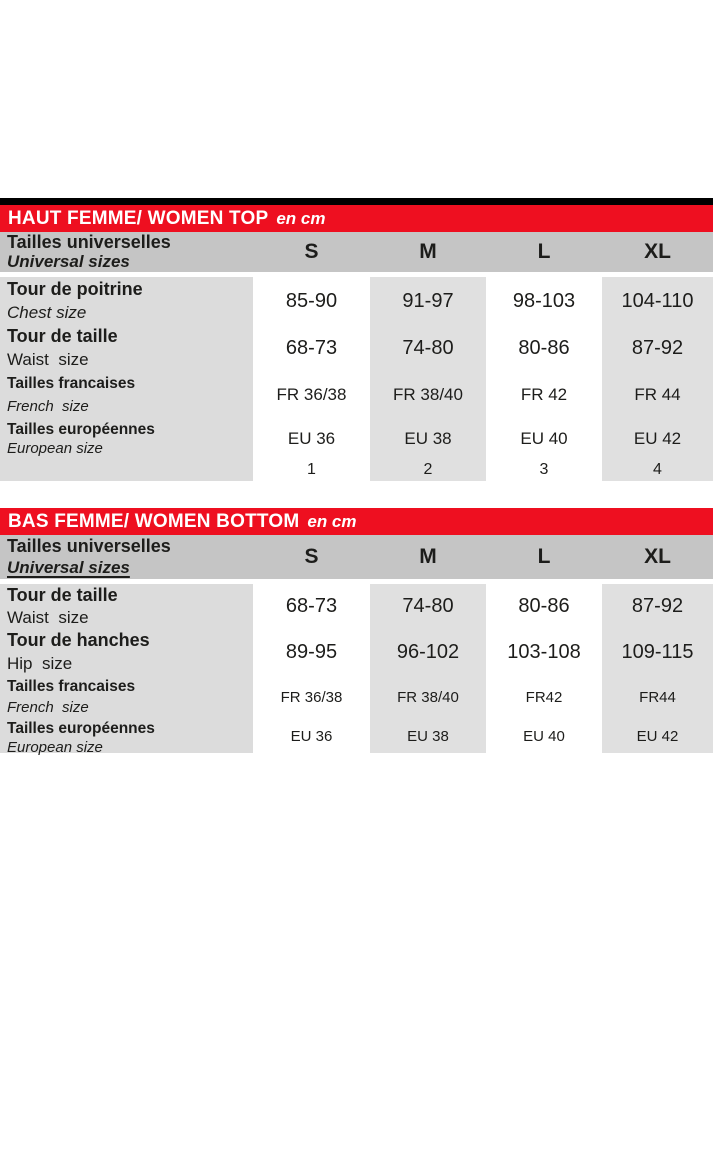  I want to click on row-label-cell-empty, so click(126, 470).